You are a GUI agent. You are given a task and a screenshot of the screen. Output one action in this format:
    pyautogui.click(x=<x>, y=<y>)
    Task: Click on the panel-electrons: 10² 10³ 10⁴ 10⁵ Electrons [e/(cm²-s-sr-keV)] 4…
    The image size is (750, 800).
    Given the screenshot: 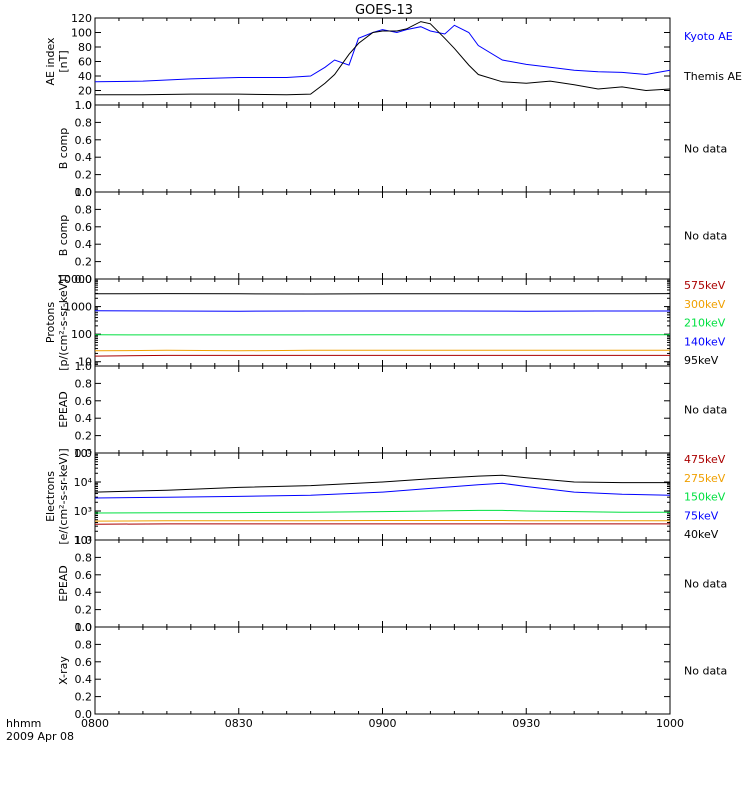 What is the action you would take?
    pyautogui.click(x=385, y=497)
    